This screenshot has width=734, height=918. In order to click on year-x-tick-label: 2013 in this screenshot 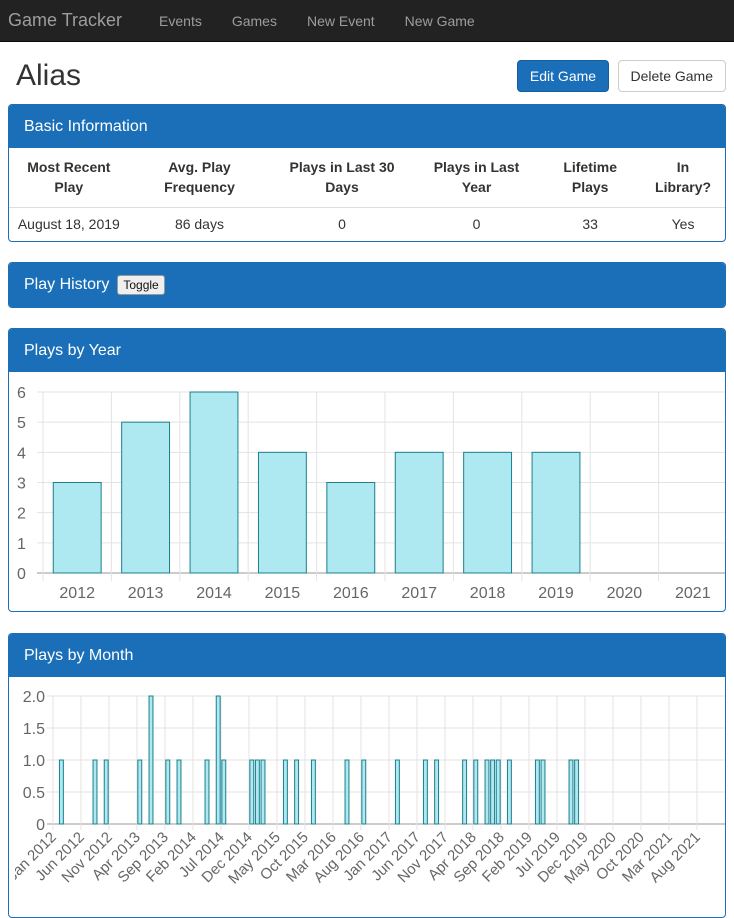, I will do `click(146, 593)`.